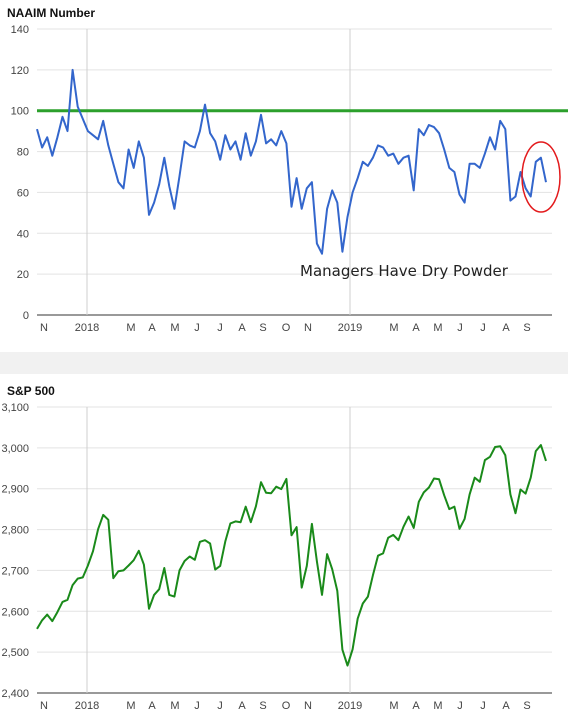  I want to click on naaim-x-tick-label: N, so click(44, 328).